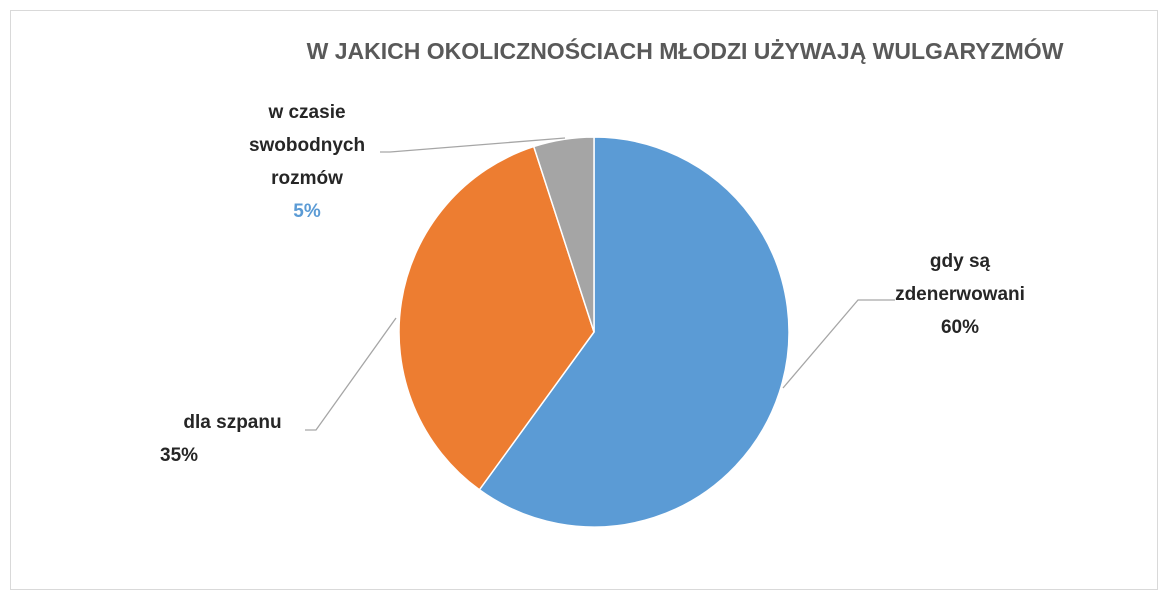 The width and height of the screenshot is (1168, 590). I want to click on data-label: gdy są zdenerwowani 60%, so click(960, 294).